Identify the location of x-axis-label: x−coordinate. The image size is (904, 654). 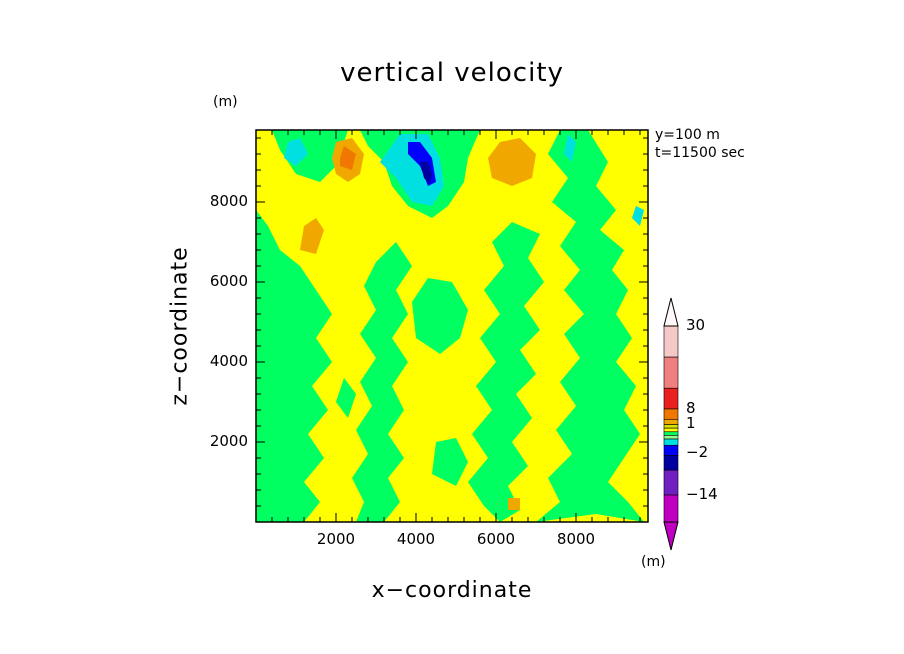
(452, 590).